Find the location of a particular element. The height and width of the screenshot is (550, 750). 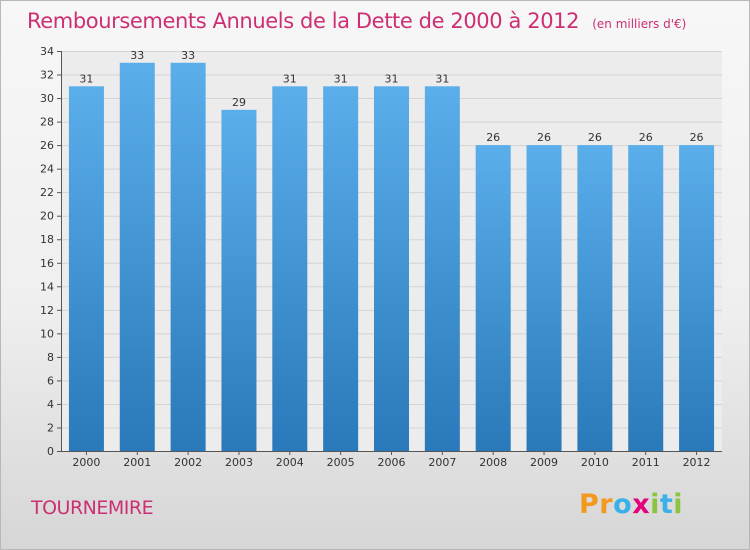

x-tick-label: 2007 is located at coordinates (442, 462).